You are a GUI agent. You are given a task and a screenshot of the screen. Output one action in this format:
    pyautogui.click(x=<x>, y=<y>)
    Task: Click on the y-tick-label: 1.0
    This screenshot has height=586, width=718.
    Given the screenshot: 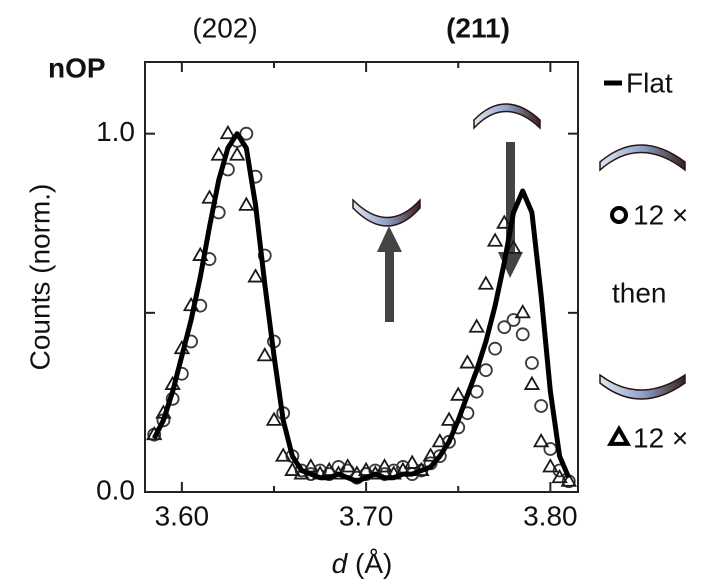 What is the action you would take?
    pyautogui.click(x=115, y=131)
    